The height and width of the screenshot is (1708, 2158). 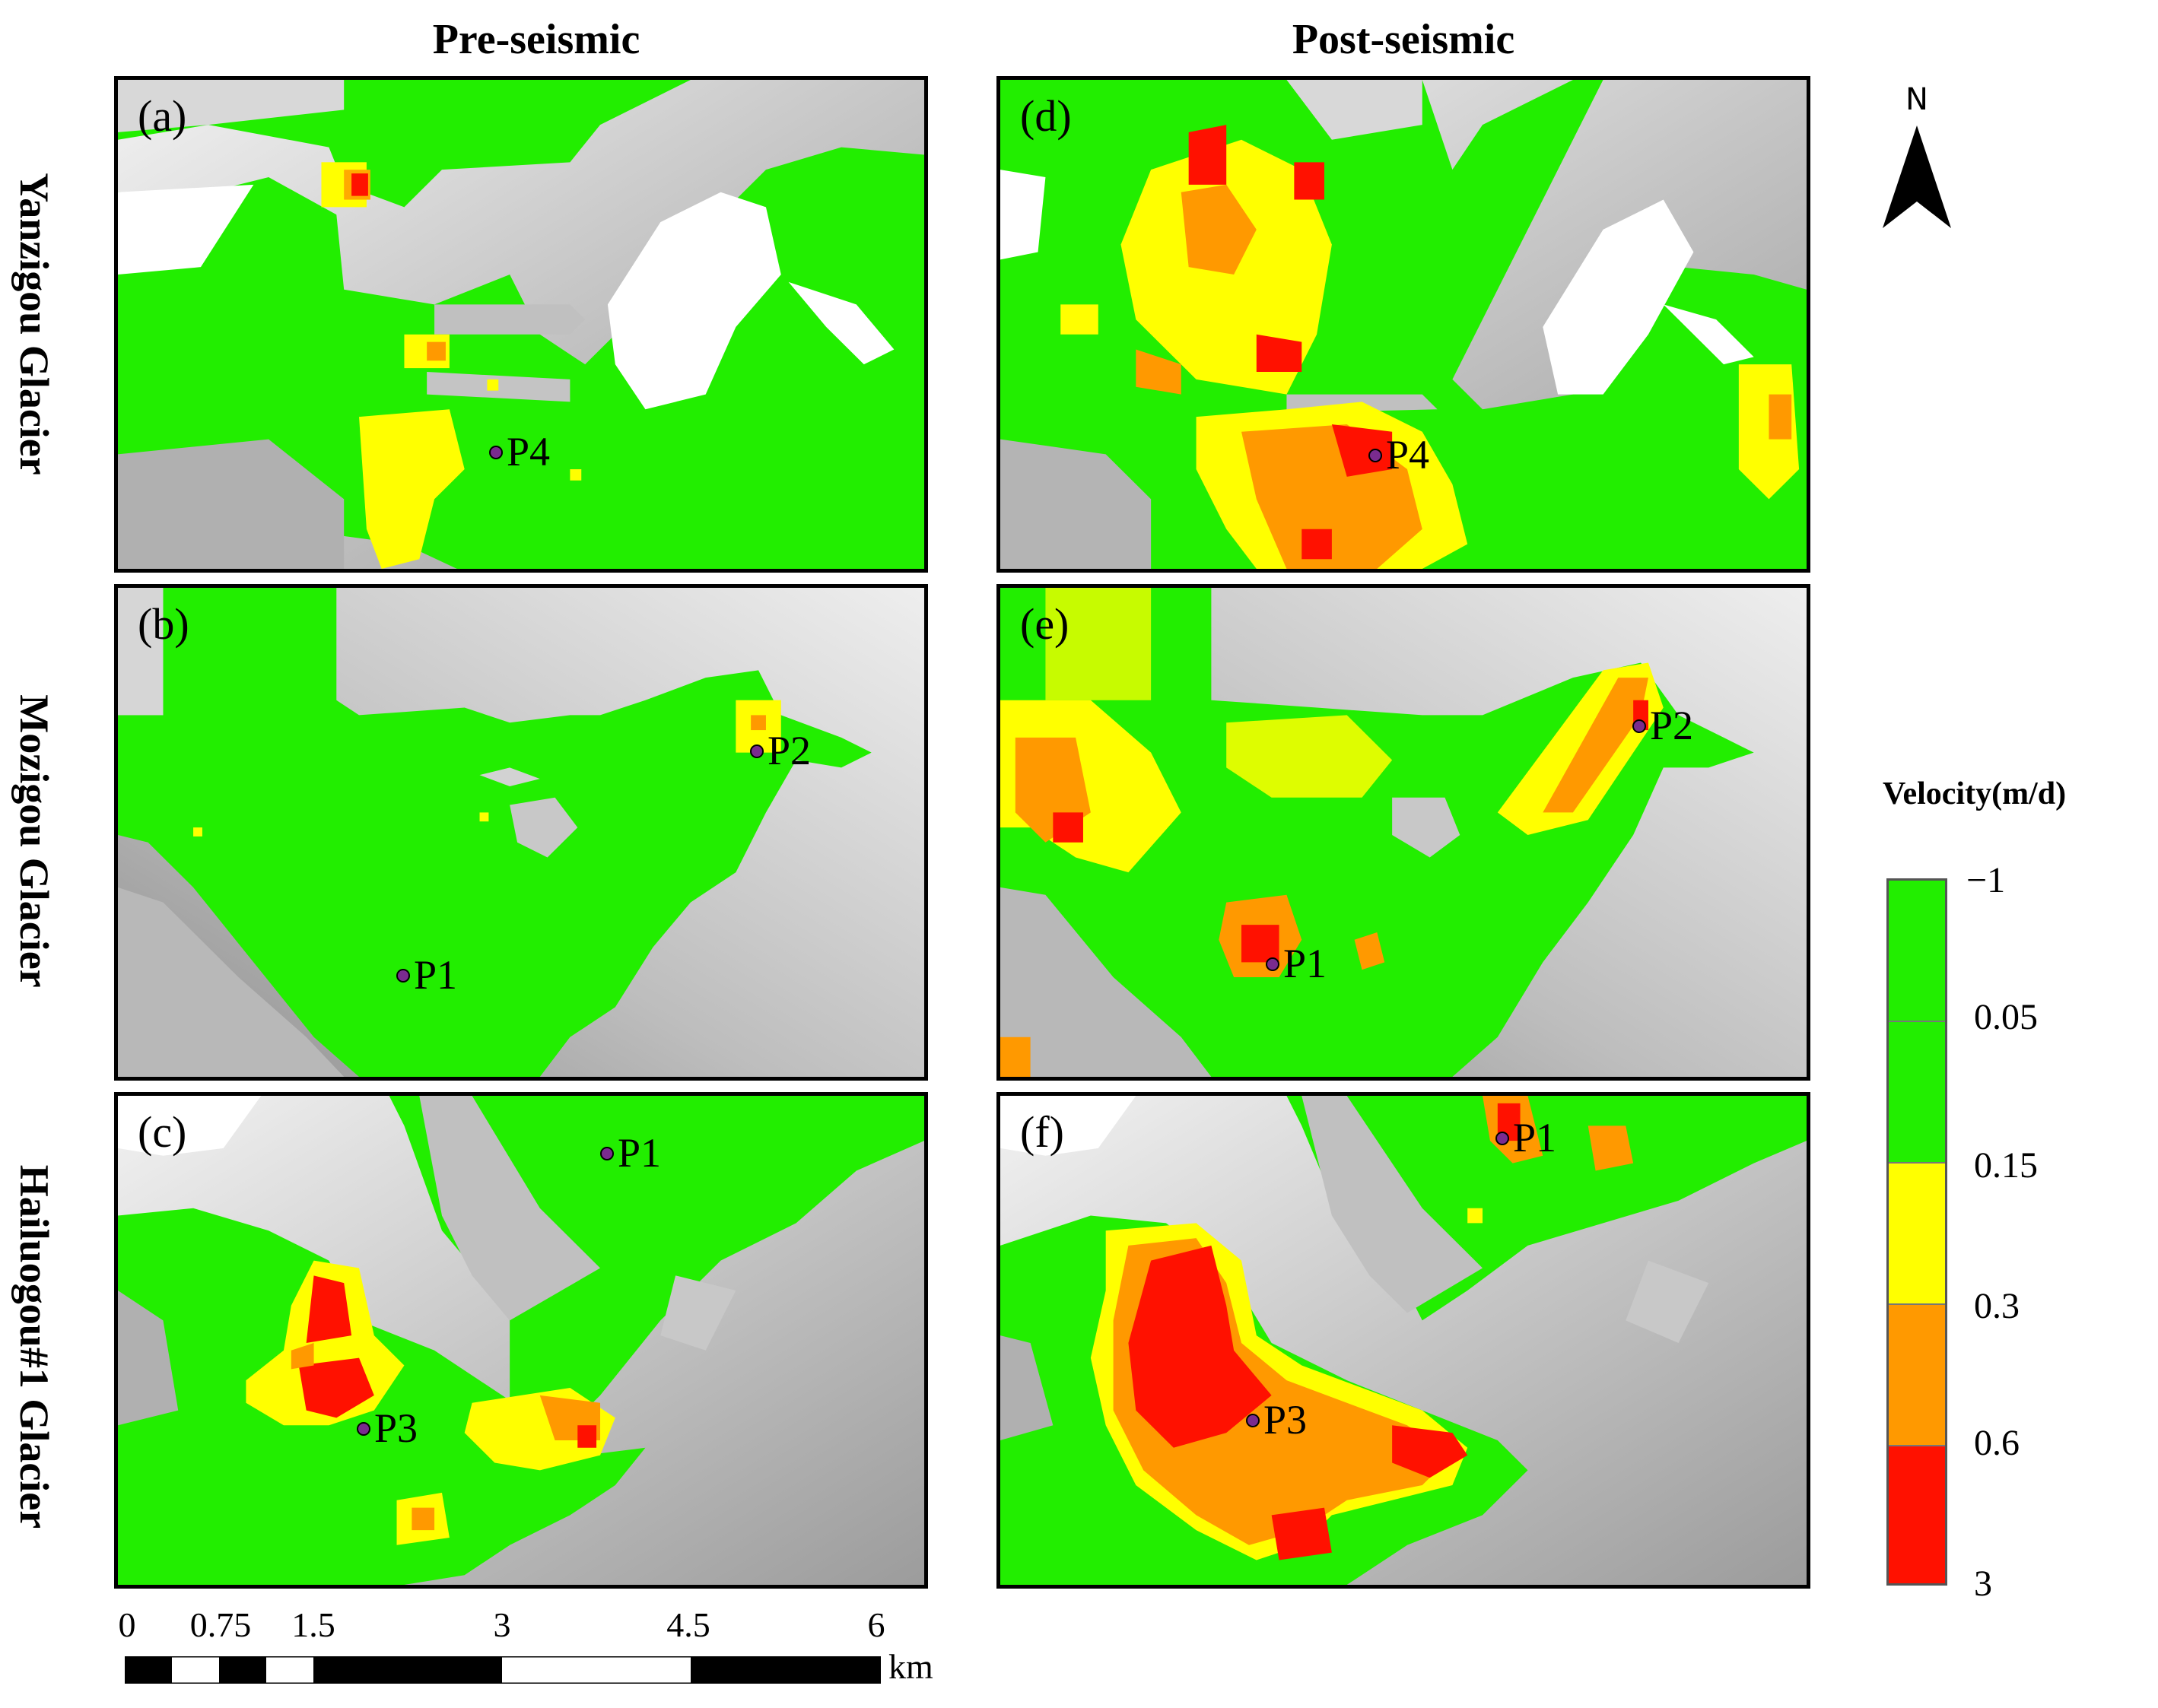 I want to click on map-d-graphics, so click(x=1403, y=325).